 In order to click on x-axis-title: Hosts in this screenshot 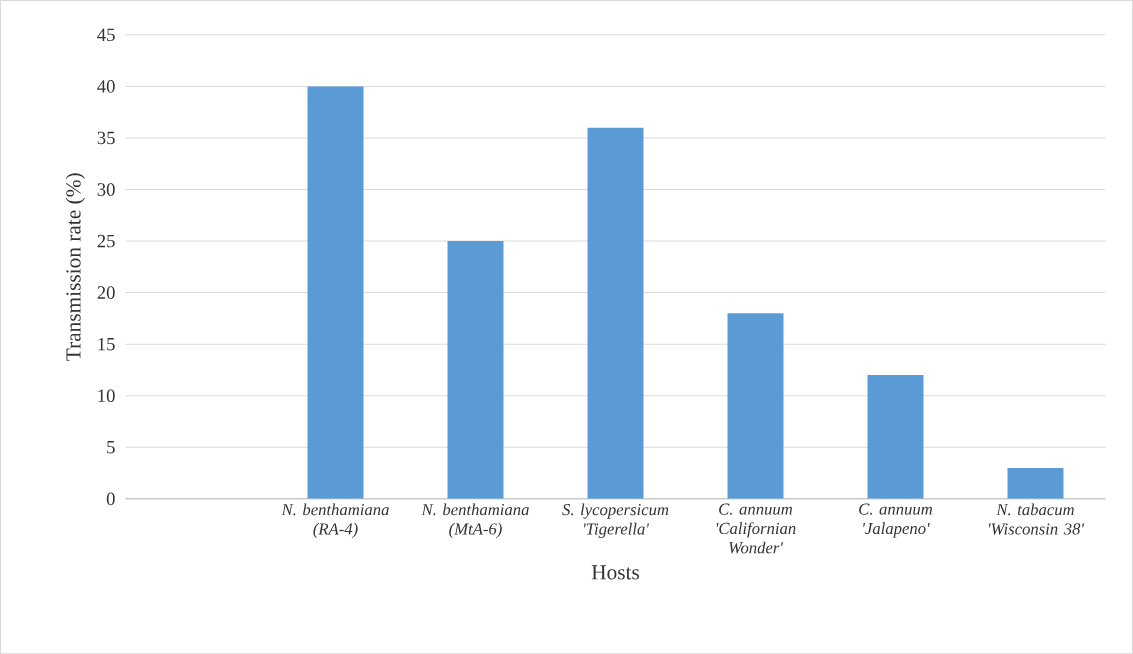, I will do `click(615, 572)`.